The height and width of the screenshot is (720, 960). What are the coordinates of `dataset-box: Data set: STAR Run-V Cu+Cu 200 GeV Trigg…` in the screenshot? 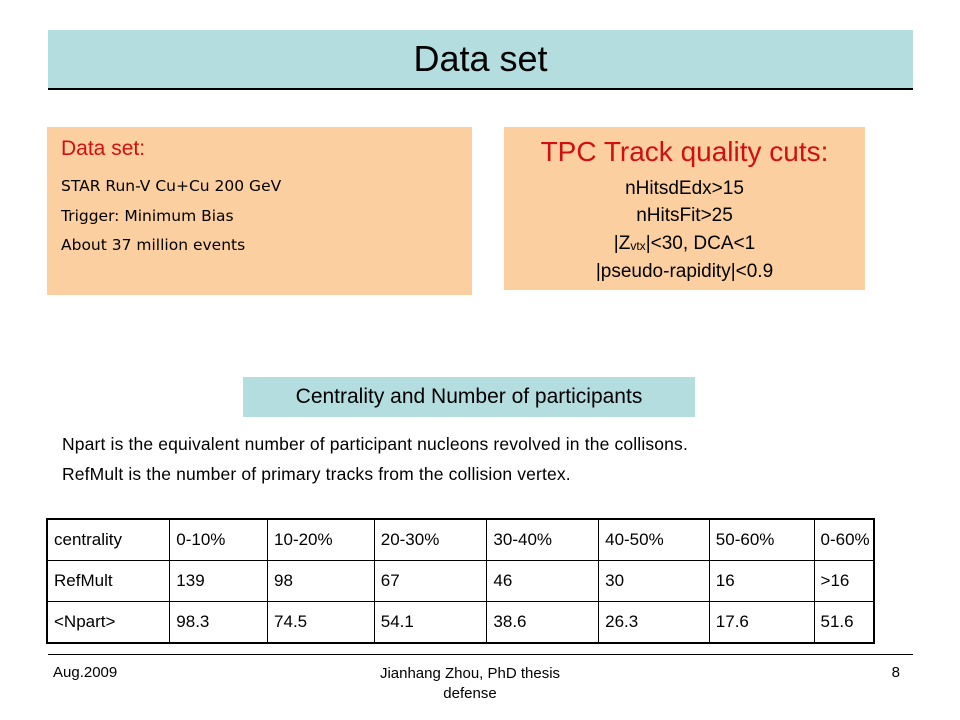 It's located at (259, 211).